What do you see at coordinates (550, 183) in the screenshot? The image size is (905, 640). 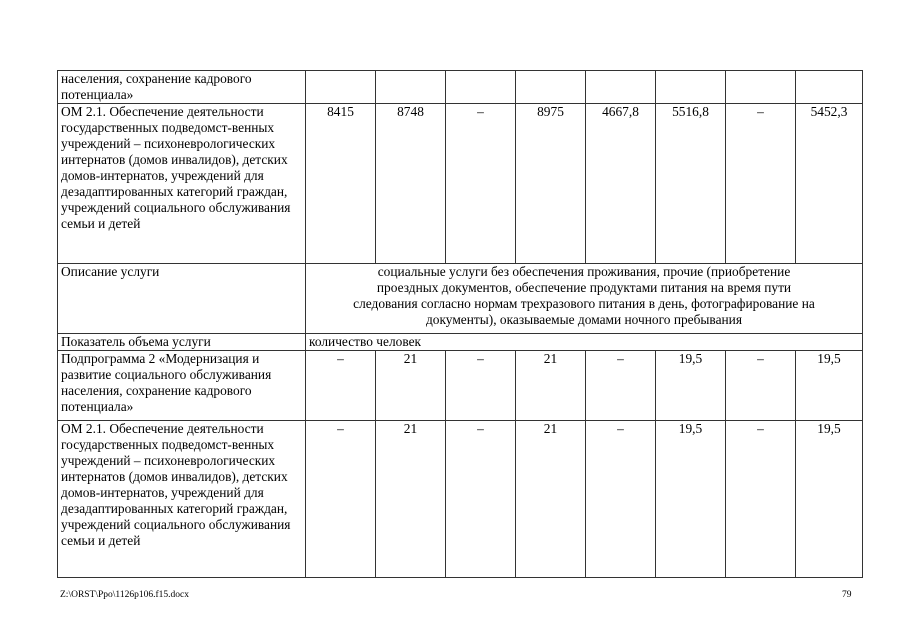 I see `value-cell: 8975` at bounding box center [550, 183].